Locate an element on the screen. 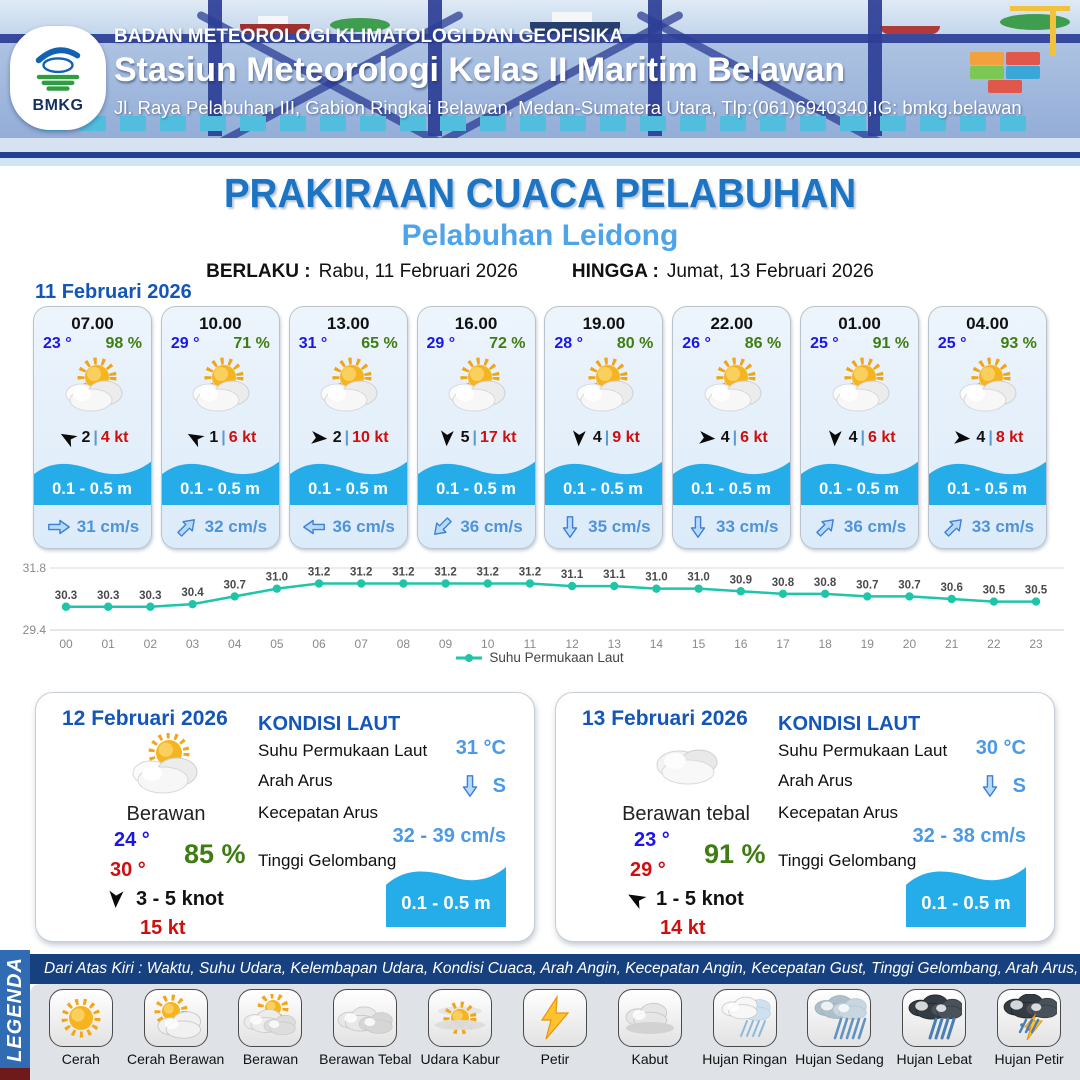 The width and height of the screenshot is (1080, 1080). heavy-rain-icon is located at coordinates (935, 1017).